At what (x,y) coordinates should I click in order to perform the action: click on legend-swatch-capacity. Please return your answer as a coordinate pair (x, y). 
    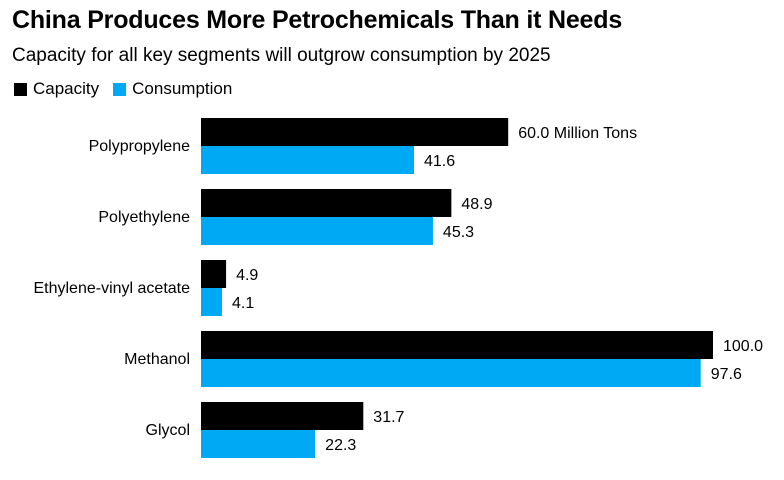
    Looking at the image, I should click on (20, 89).